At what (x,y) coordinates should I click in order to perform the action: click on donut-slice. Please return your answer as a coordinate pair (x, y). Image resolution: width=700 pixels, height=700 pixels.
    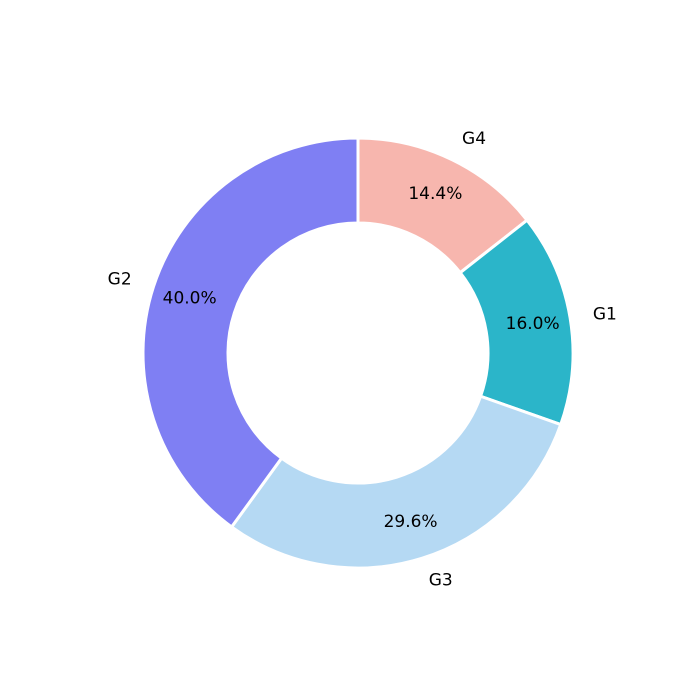
    Looking at the image, I should click on (396, 482).